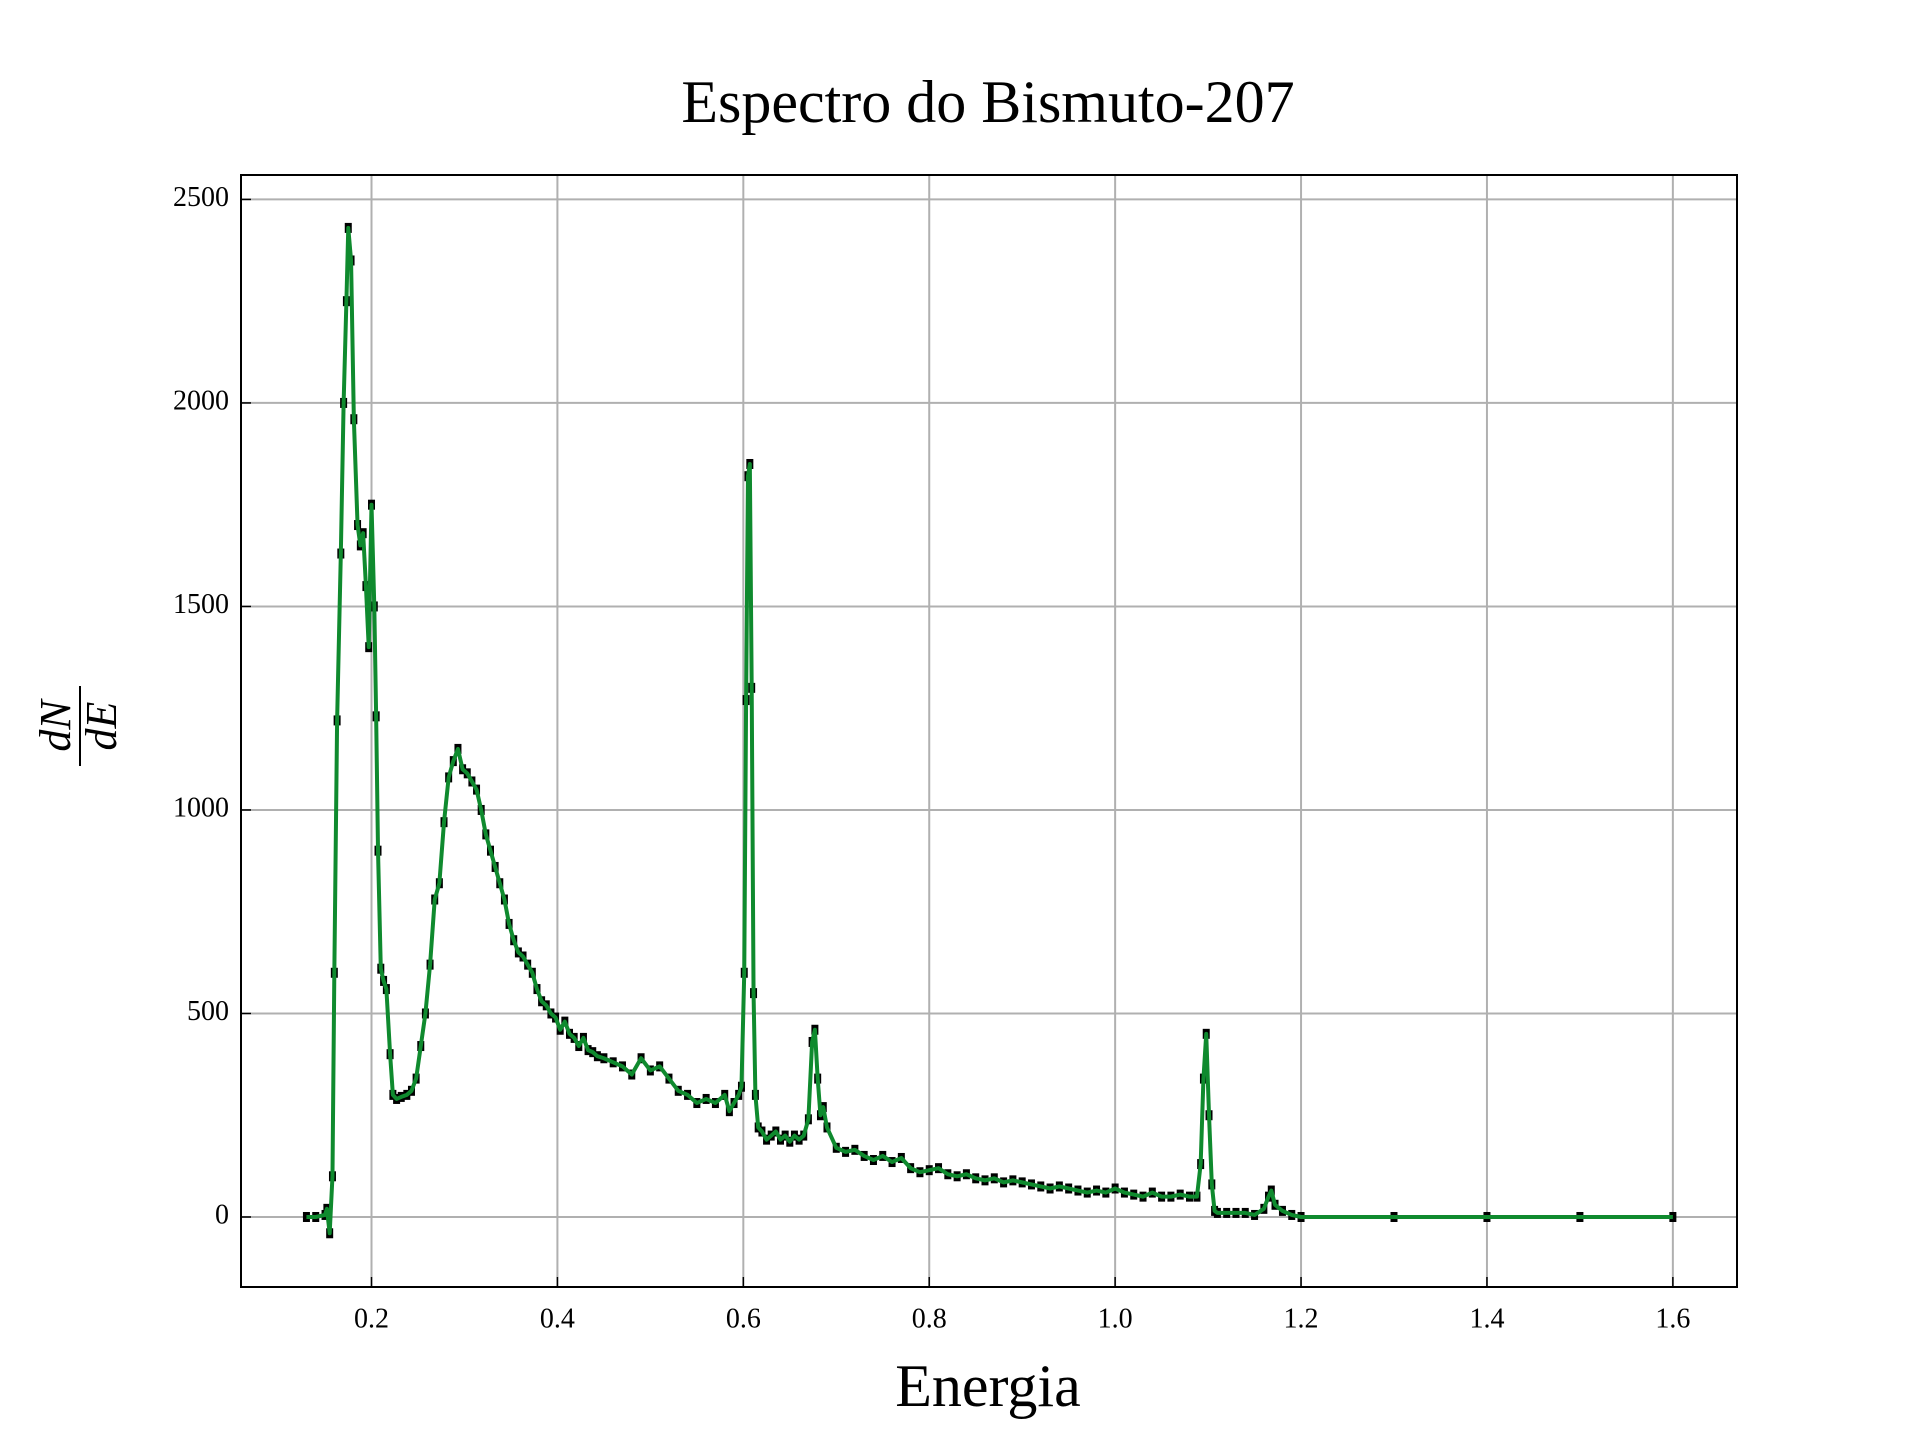 This screenshot has width=1920, height=1440. I want to click on x-tick-label: 1.6, so click(1672, 1318).